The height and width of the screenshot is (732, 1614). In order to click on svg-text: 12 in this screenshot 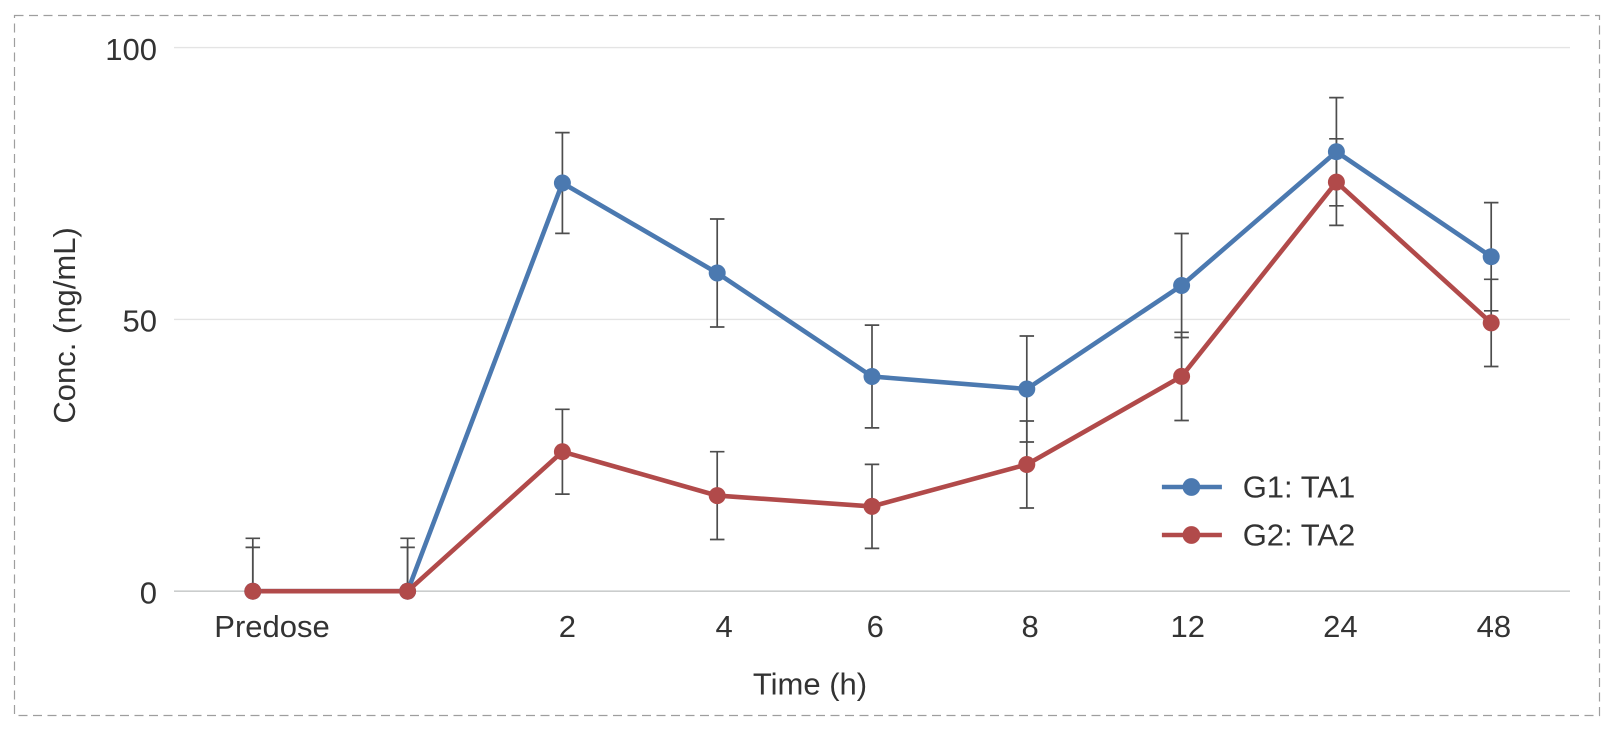, I will do `click(1187, 626)`.